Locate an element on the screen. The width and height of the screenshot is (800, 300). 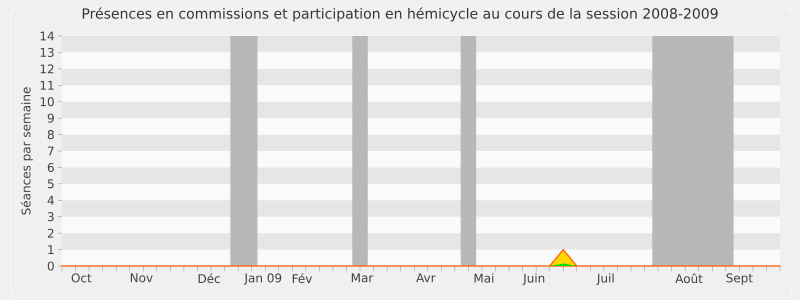
y-tick-label: 12 is located at coordinates (47, 69).